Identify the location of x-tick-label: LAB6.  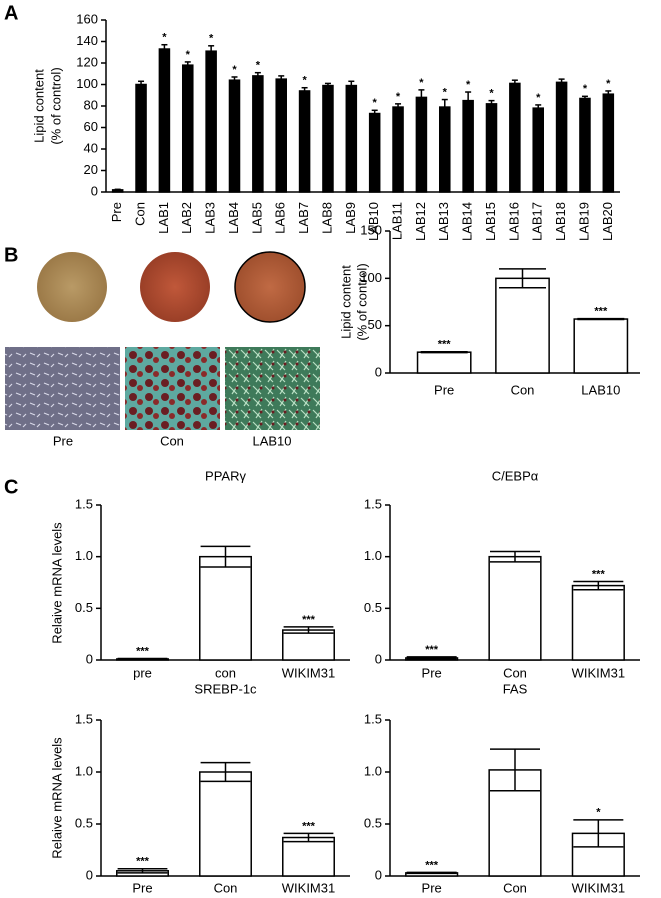
(280, 218).